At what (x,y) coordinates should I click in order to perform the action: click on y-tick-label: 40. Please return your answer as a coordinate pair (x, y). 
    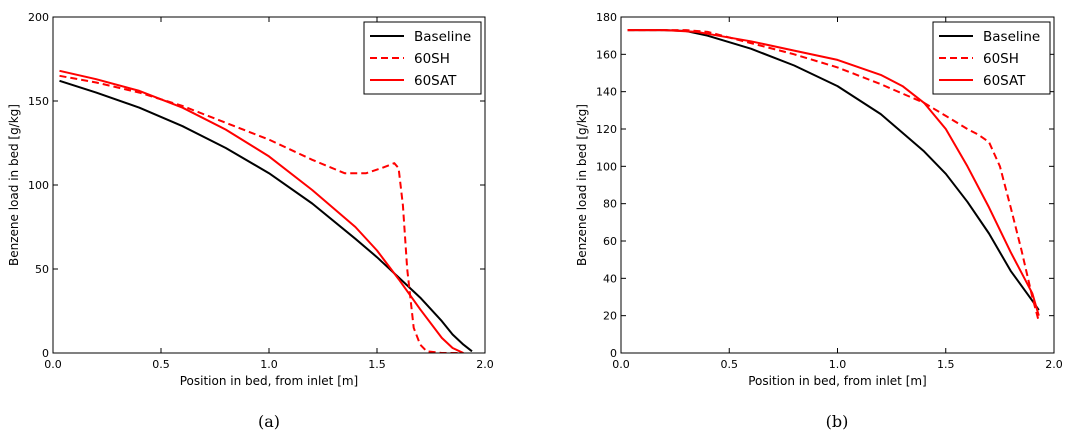
    Looking at the image, I should click on (610, 278).